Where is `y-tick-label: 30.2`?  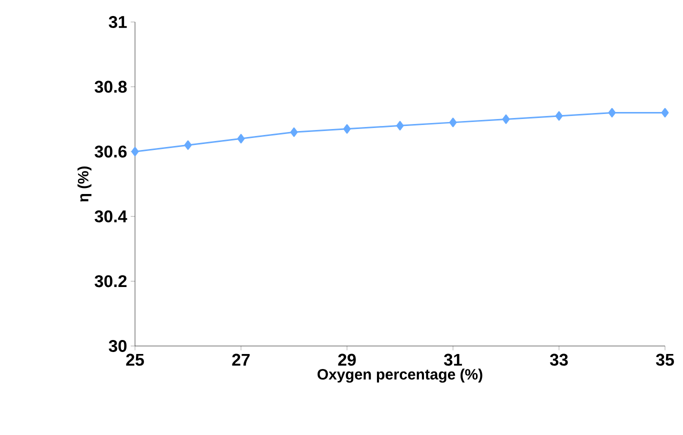
y-tick-label: 30.2 is located at coordinates (110, 281).